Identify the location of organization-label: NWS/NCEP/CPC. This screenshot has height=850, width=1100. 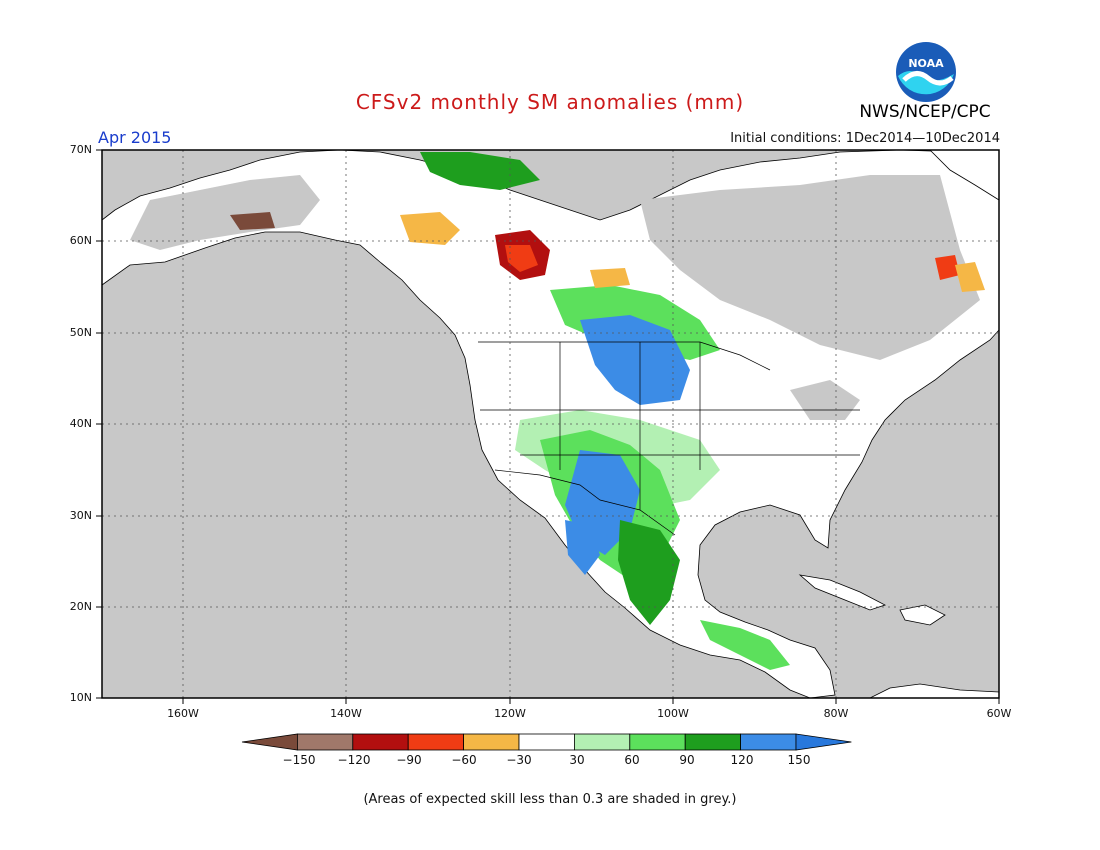
(925, 112).